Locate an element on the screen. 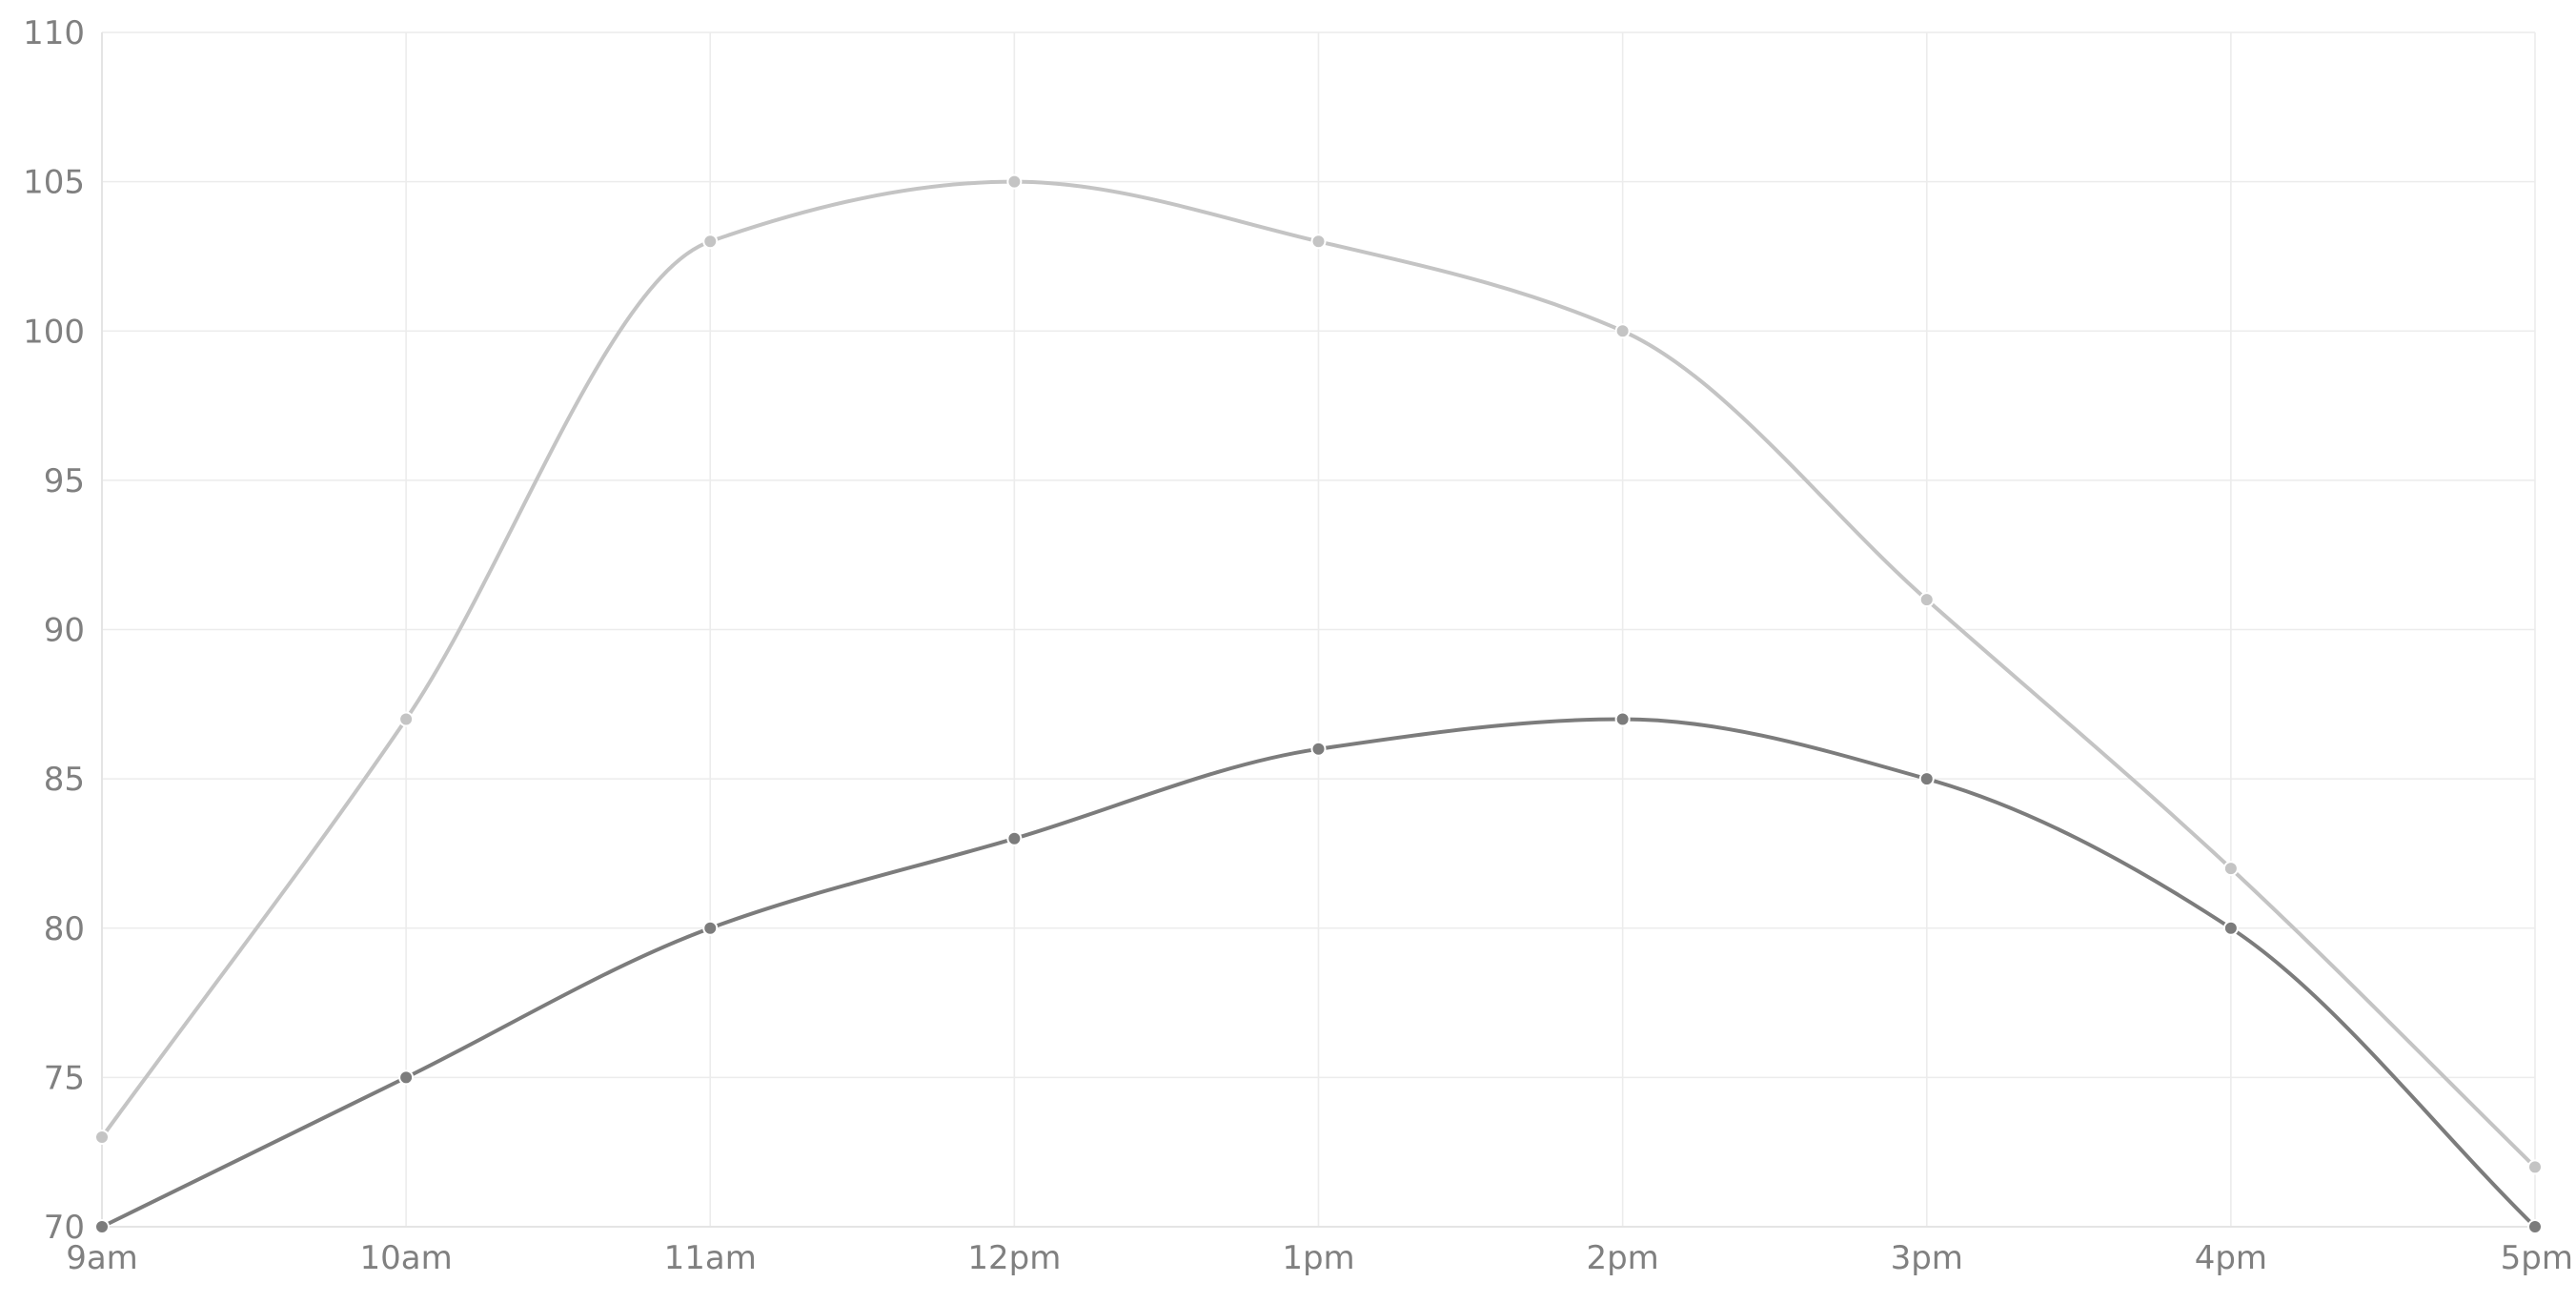  y-tick-label: 80 is located at coordinates (64, 929).